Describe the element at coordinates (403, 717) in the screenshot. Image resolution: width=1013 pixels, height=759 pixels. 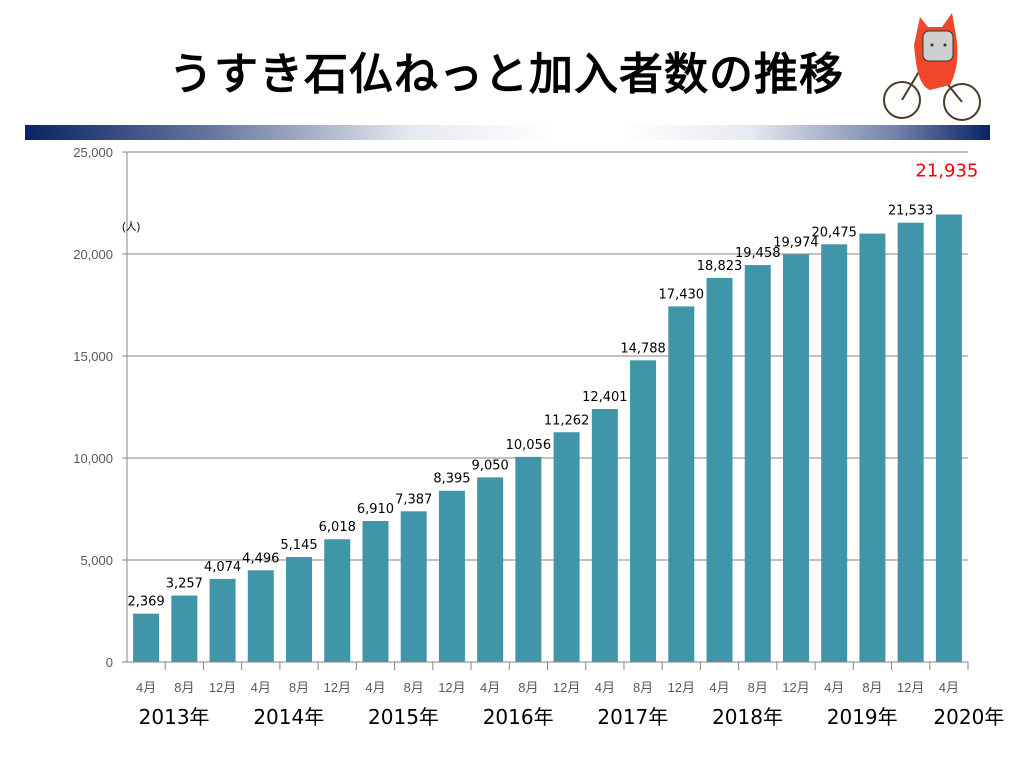
I see `year-label: 2015年` at that location.